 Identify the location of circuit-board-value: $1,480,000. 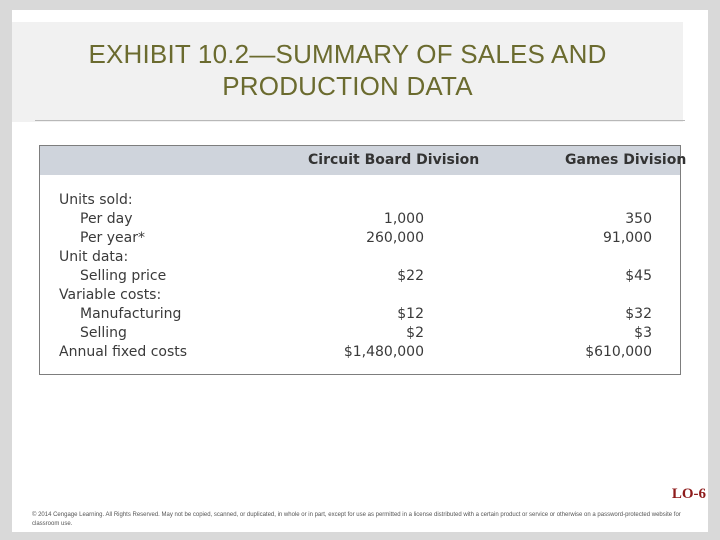
(383, 352).